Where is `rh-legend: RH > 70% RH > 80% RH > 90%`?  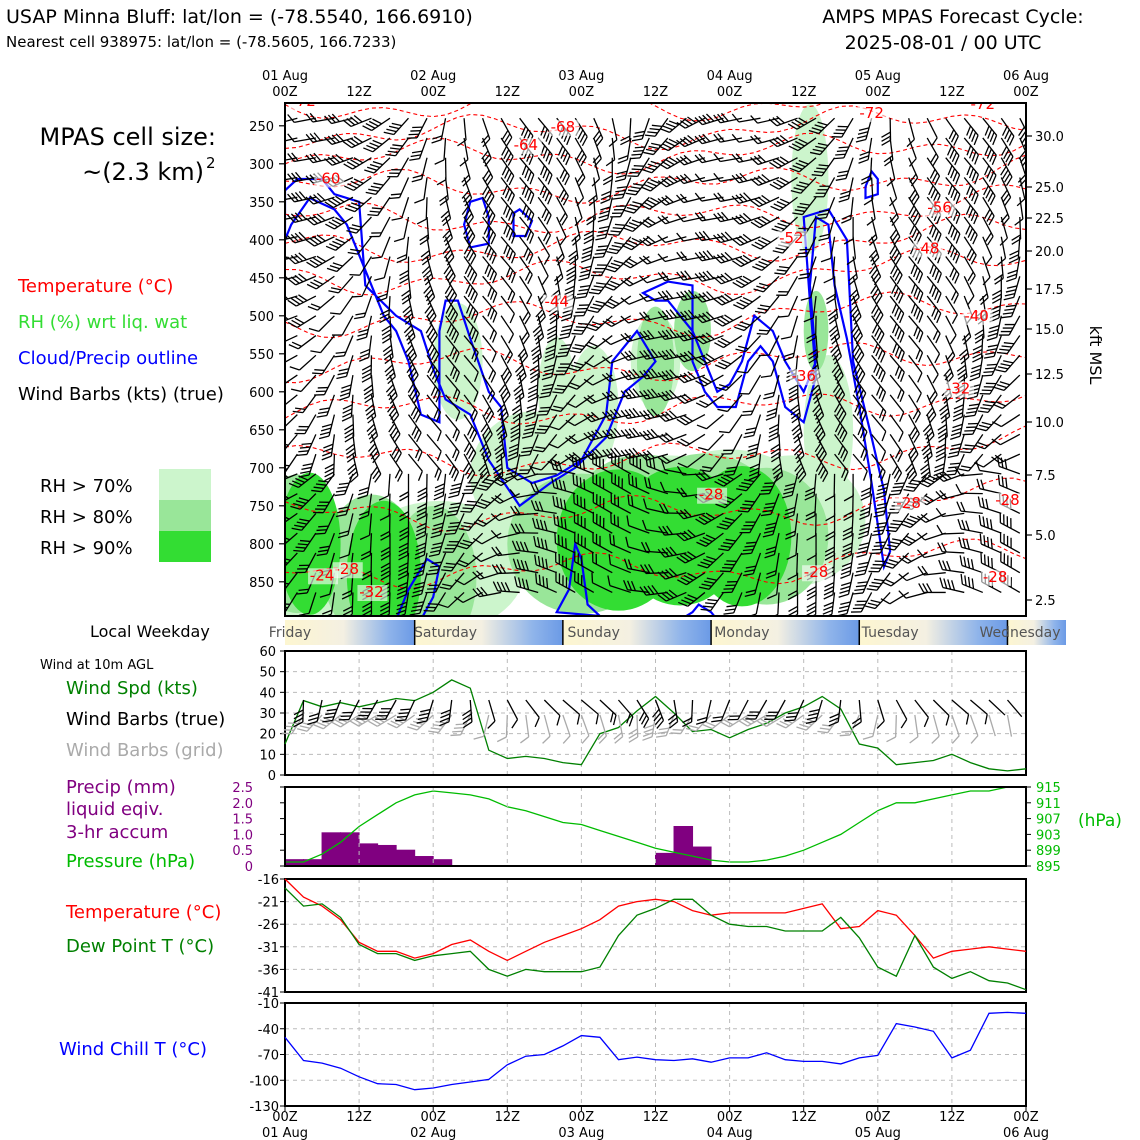 rh-legend: RH > 70% RH > 80% RH > 90% is located at coordinates (125, 515).